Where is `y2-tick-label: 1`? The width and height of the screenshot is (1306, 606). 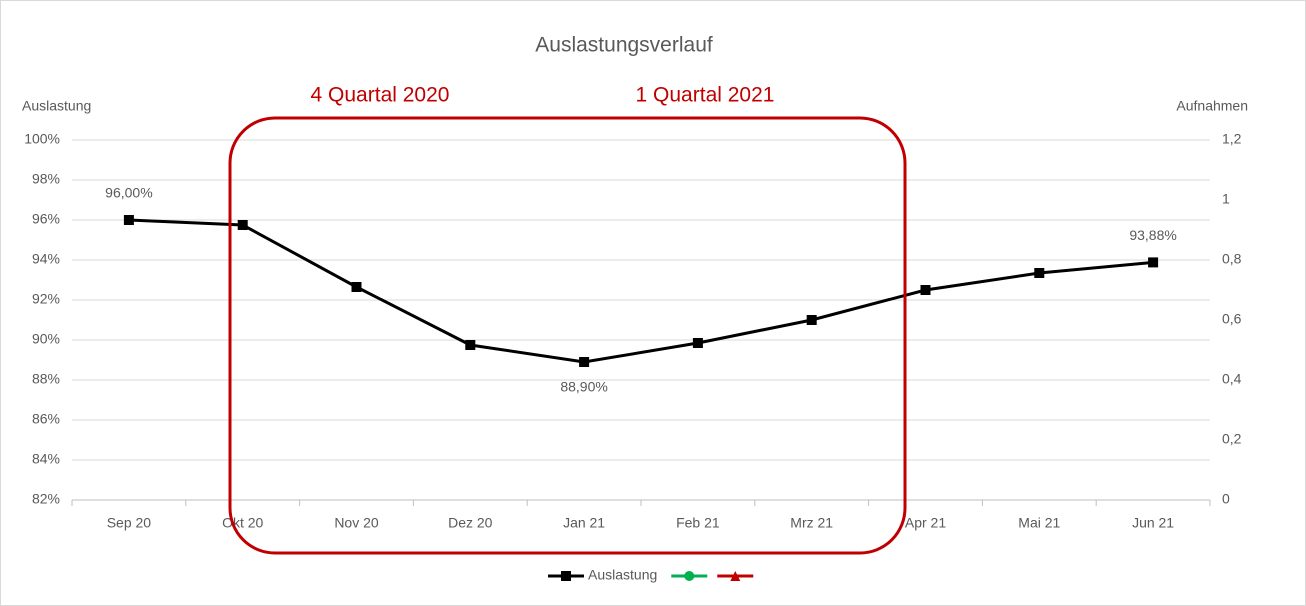
y2-tick-label: 1 is located at coordinates (1226, 199).